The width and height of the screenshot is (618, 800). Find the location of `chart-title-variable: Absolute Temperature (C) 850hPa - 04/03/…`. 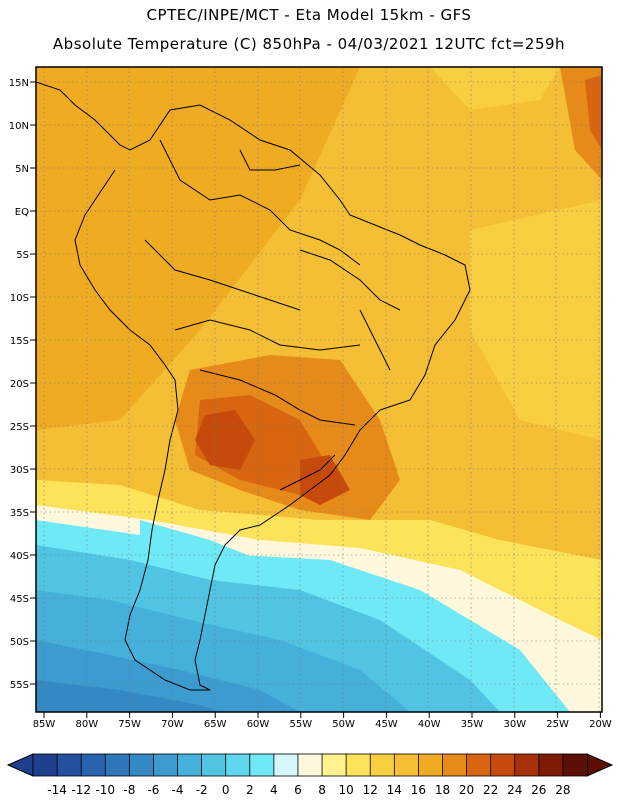

chart-title-variable: Absolute Temperature (C) 850hPa - 04/03/… is located at coordinates (309, 44).